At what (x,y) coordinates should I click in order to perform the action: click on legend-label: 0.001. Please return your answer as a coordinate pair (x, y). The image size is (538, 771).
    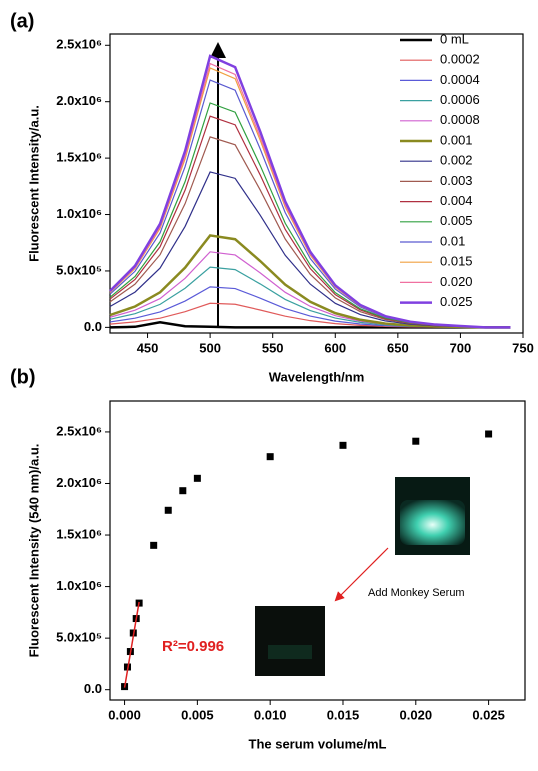
    Looking at the image, I should click on (456, 139).